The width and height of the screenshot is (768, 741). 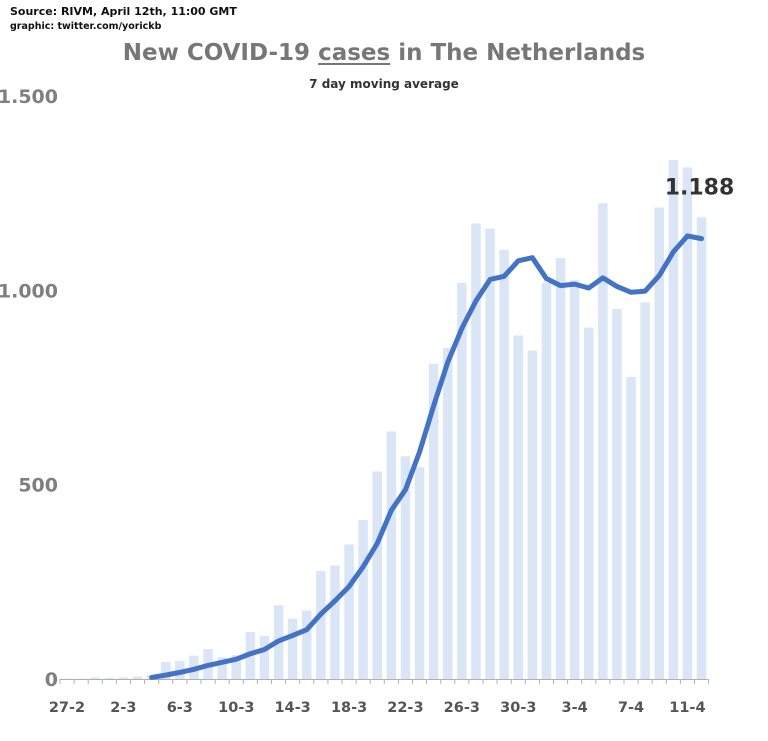 What do you see at coordinates (574, 708) in the screenshot?
I see `x-tick-label: 3-4` at bounding box center [574, 708].